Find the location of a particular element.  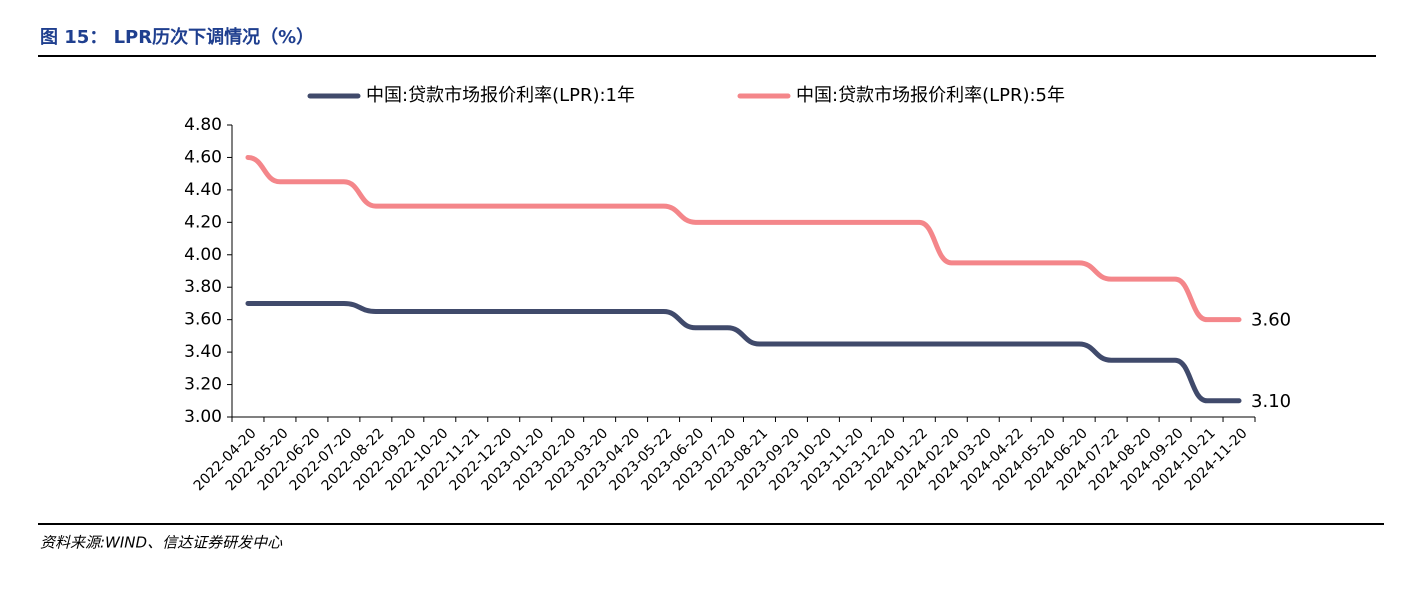

y-tick-label: 3.00 is located at coordinates (203, 417).